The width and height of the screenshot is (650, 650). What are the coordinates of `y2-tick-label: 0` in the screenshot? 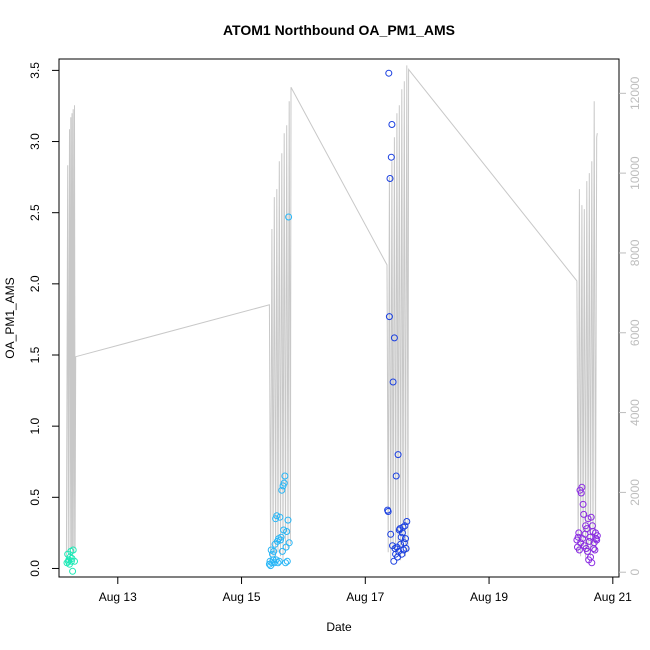 It's located at (635, 572).